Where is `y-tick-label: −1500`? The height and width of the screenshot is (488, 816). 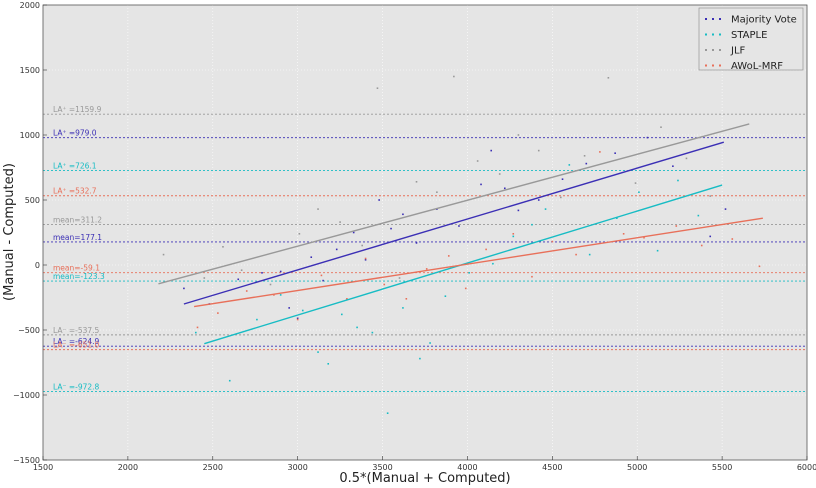 y-tick-label: −1500 is located at coordinates (26, 460).